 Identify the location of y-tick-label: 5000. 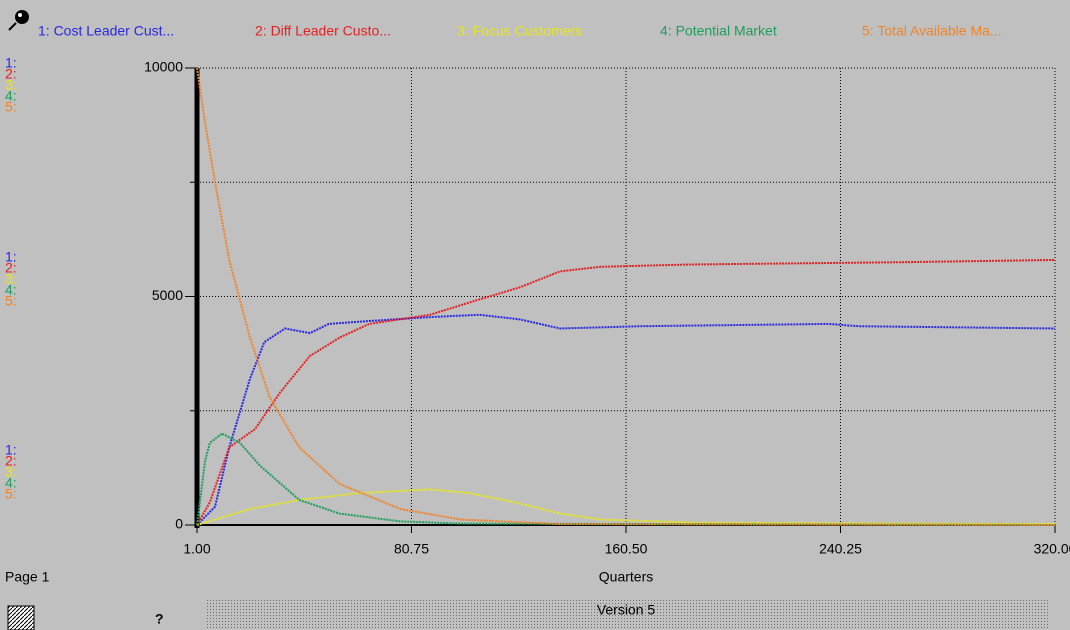
(167, 295).